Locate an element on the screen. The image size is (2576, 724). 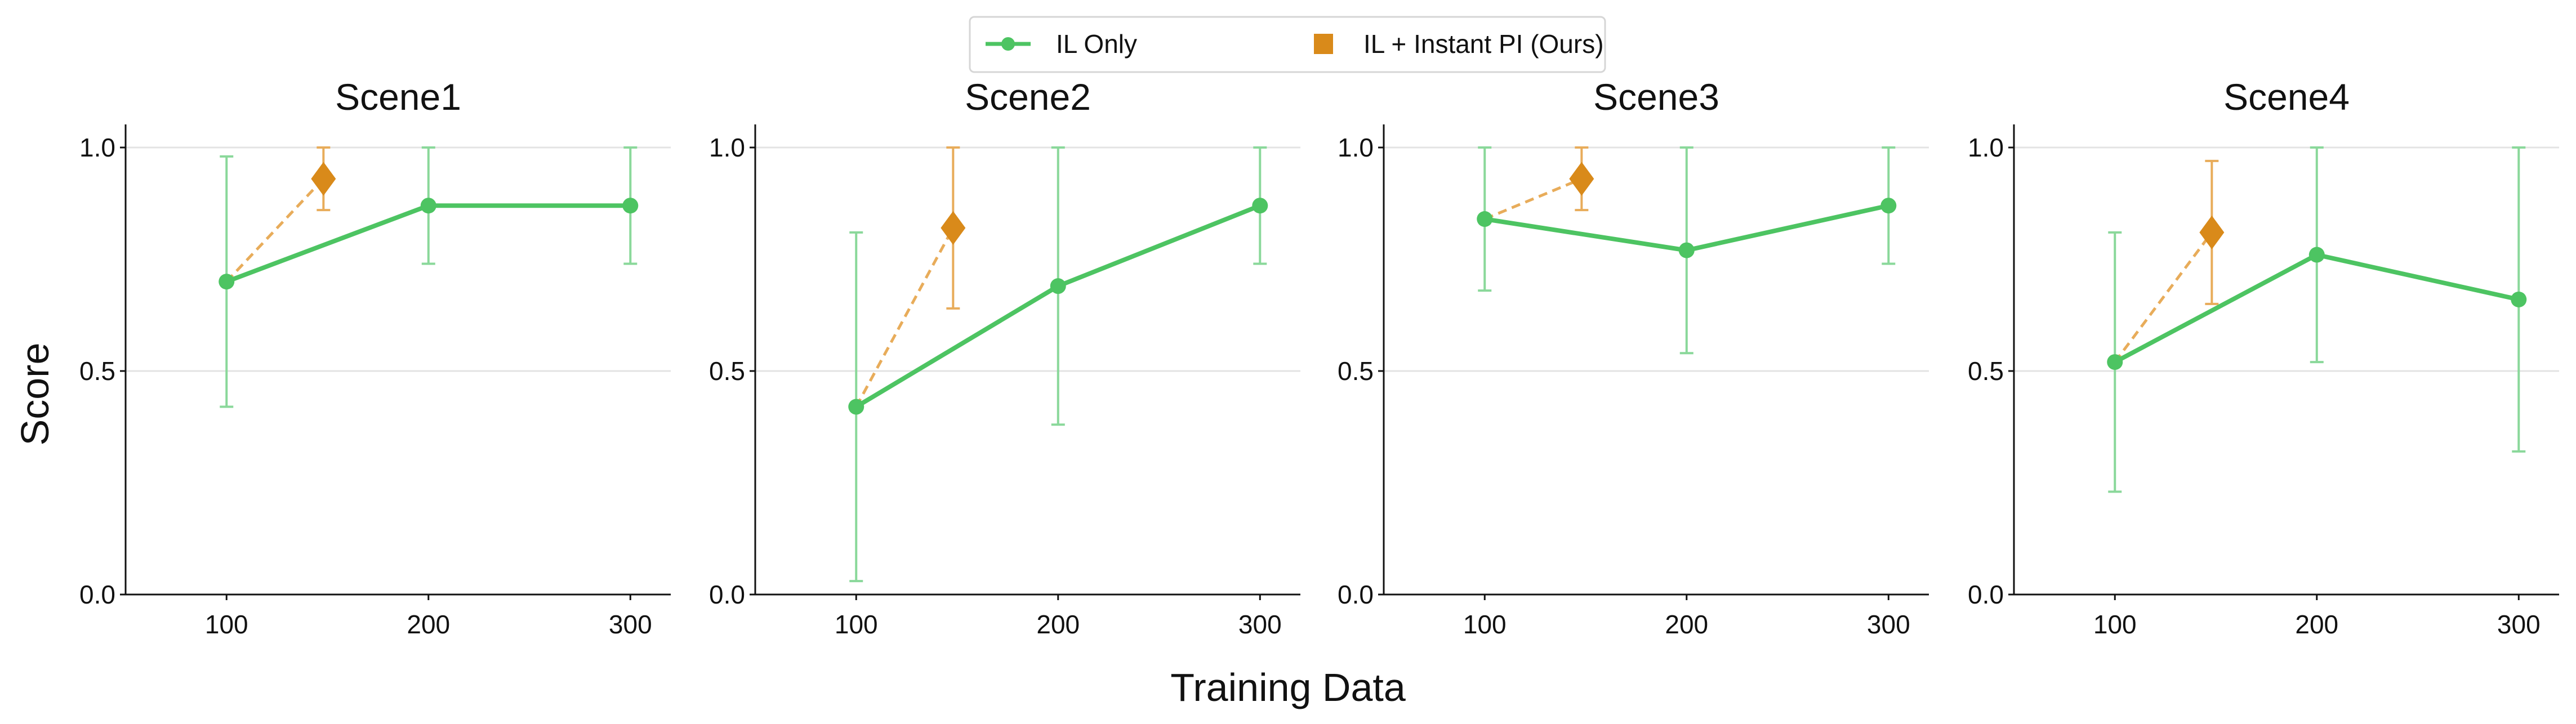
x-axis-label: Training Data is located at coordinates (1288, 687).